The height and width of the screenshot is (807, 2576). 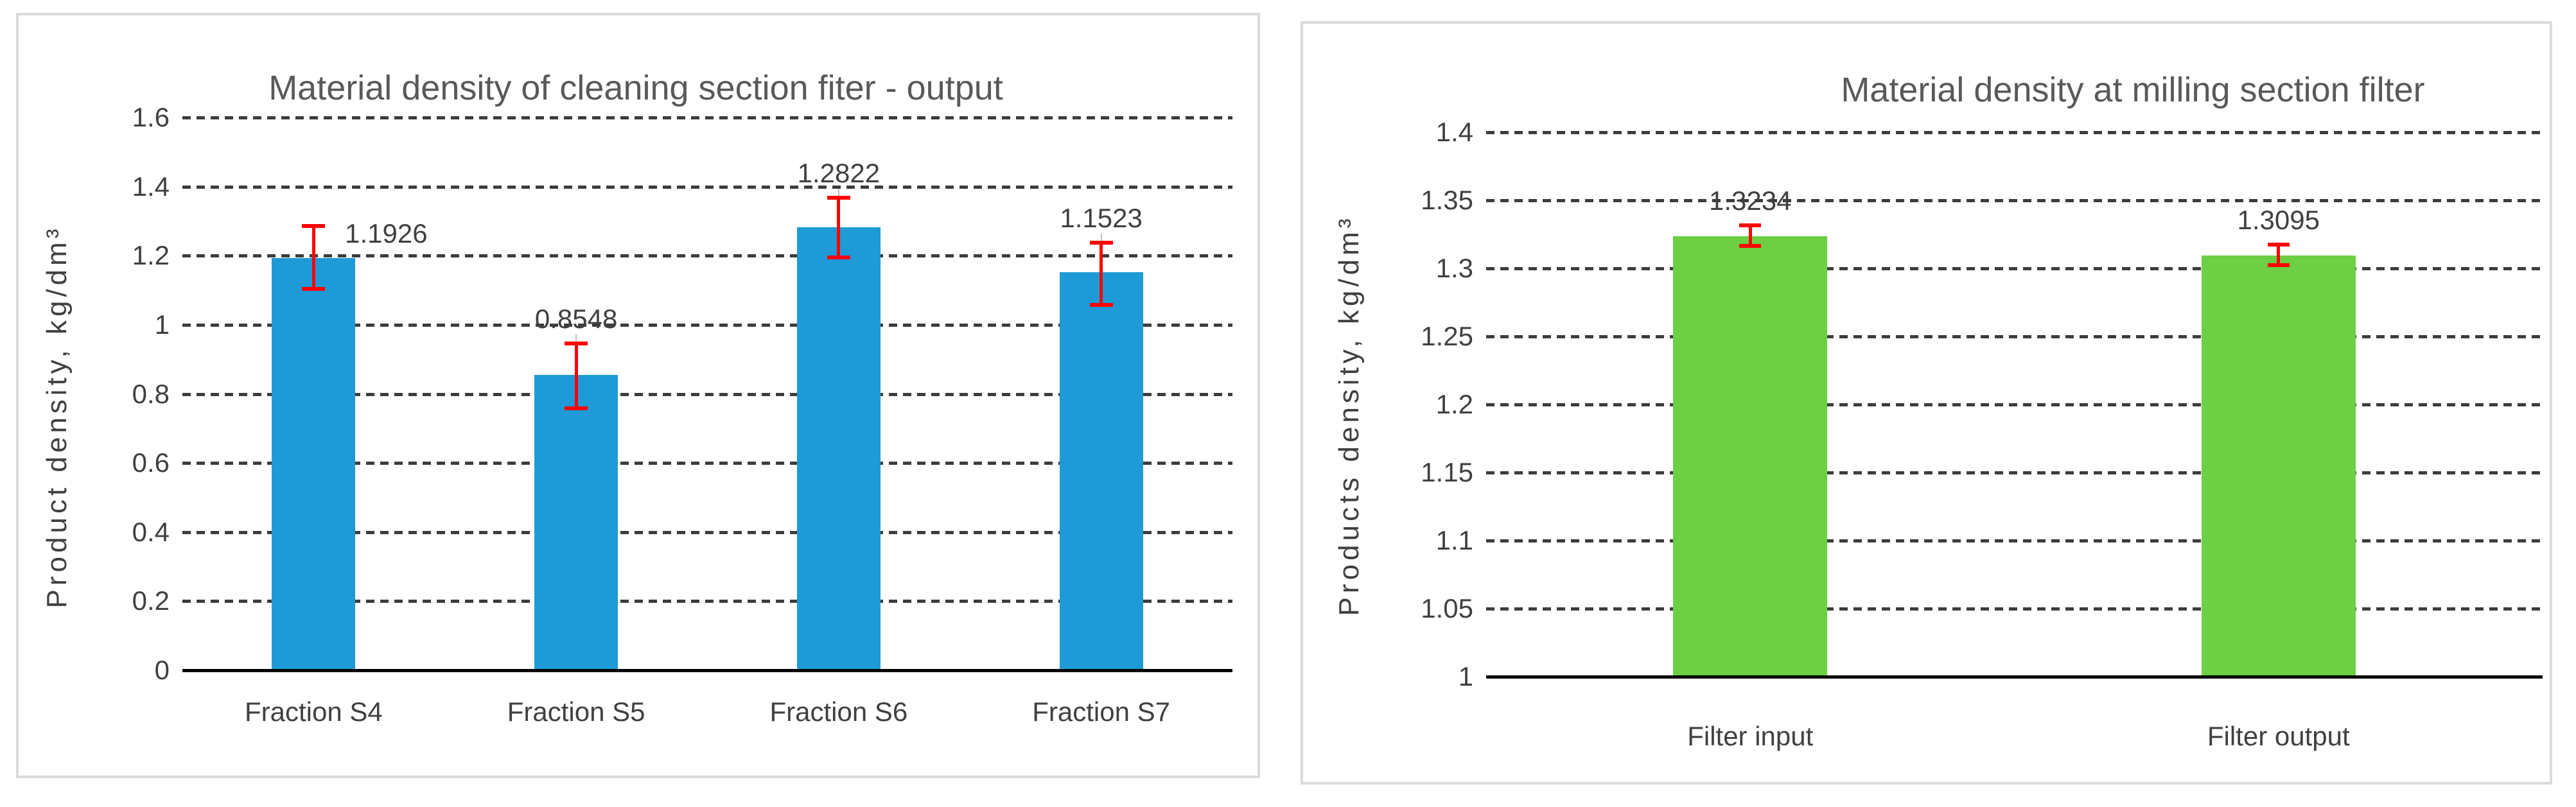 What do you see at coordinates (576, 318) in the screenshot?
I see `data-label: 0.8548` at bounding box center [576, 318].